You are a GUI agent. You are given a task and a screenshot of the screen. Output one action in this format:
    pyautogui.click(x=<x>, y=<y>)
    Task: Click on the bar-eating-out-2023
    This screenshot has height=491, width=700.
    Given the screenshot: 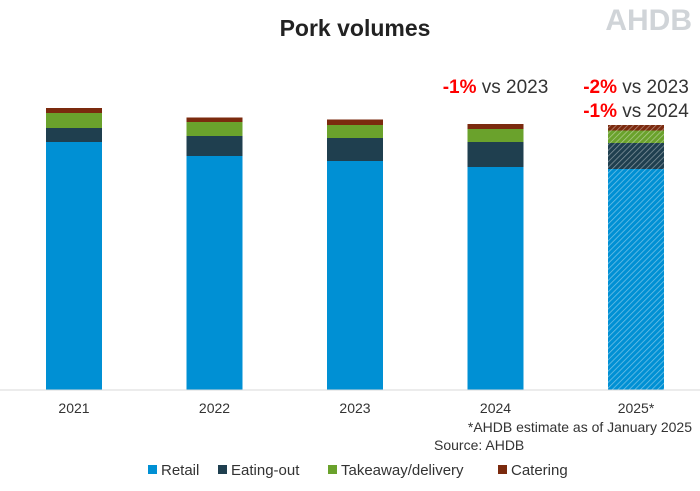 What is the action you would take?
    pyautogui.click(x=355, y=149)
    